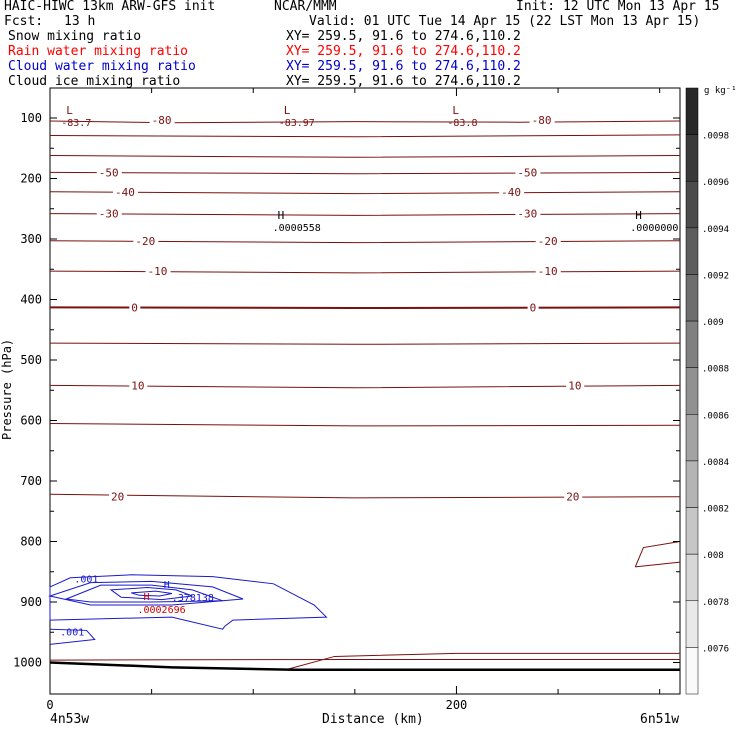  I want to click on legend-cloud-water-xy: XY= 259.5, 91.6 to 274.6,110.2, so click(403, 66).